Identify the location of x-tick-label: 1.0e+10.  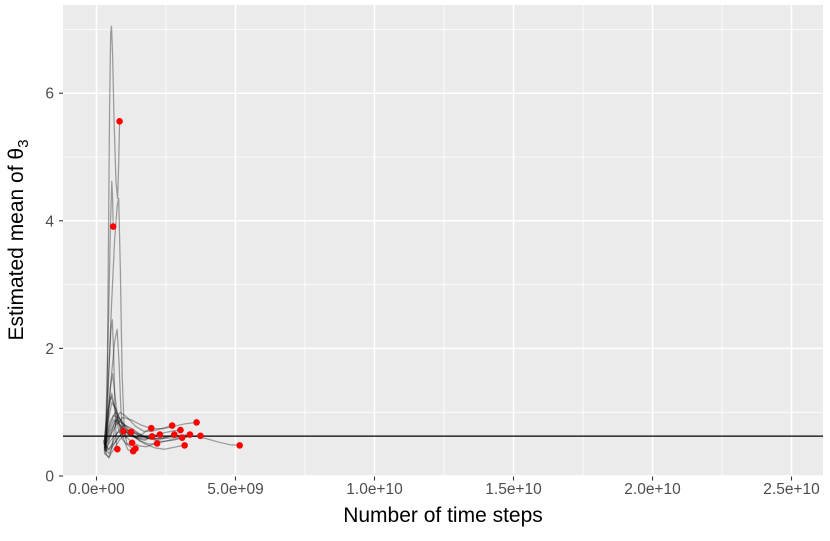
(374, 489).